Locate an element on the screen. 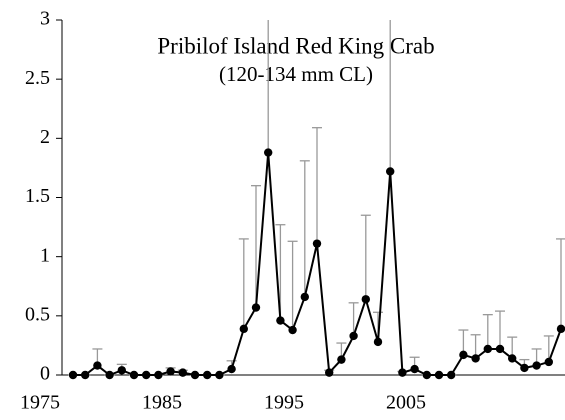  chart-subtitle: (120-134 mm CL) is located at coordinates (296, 74).